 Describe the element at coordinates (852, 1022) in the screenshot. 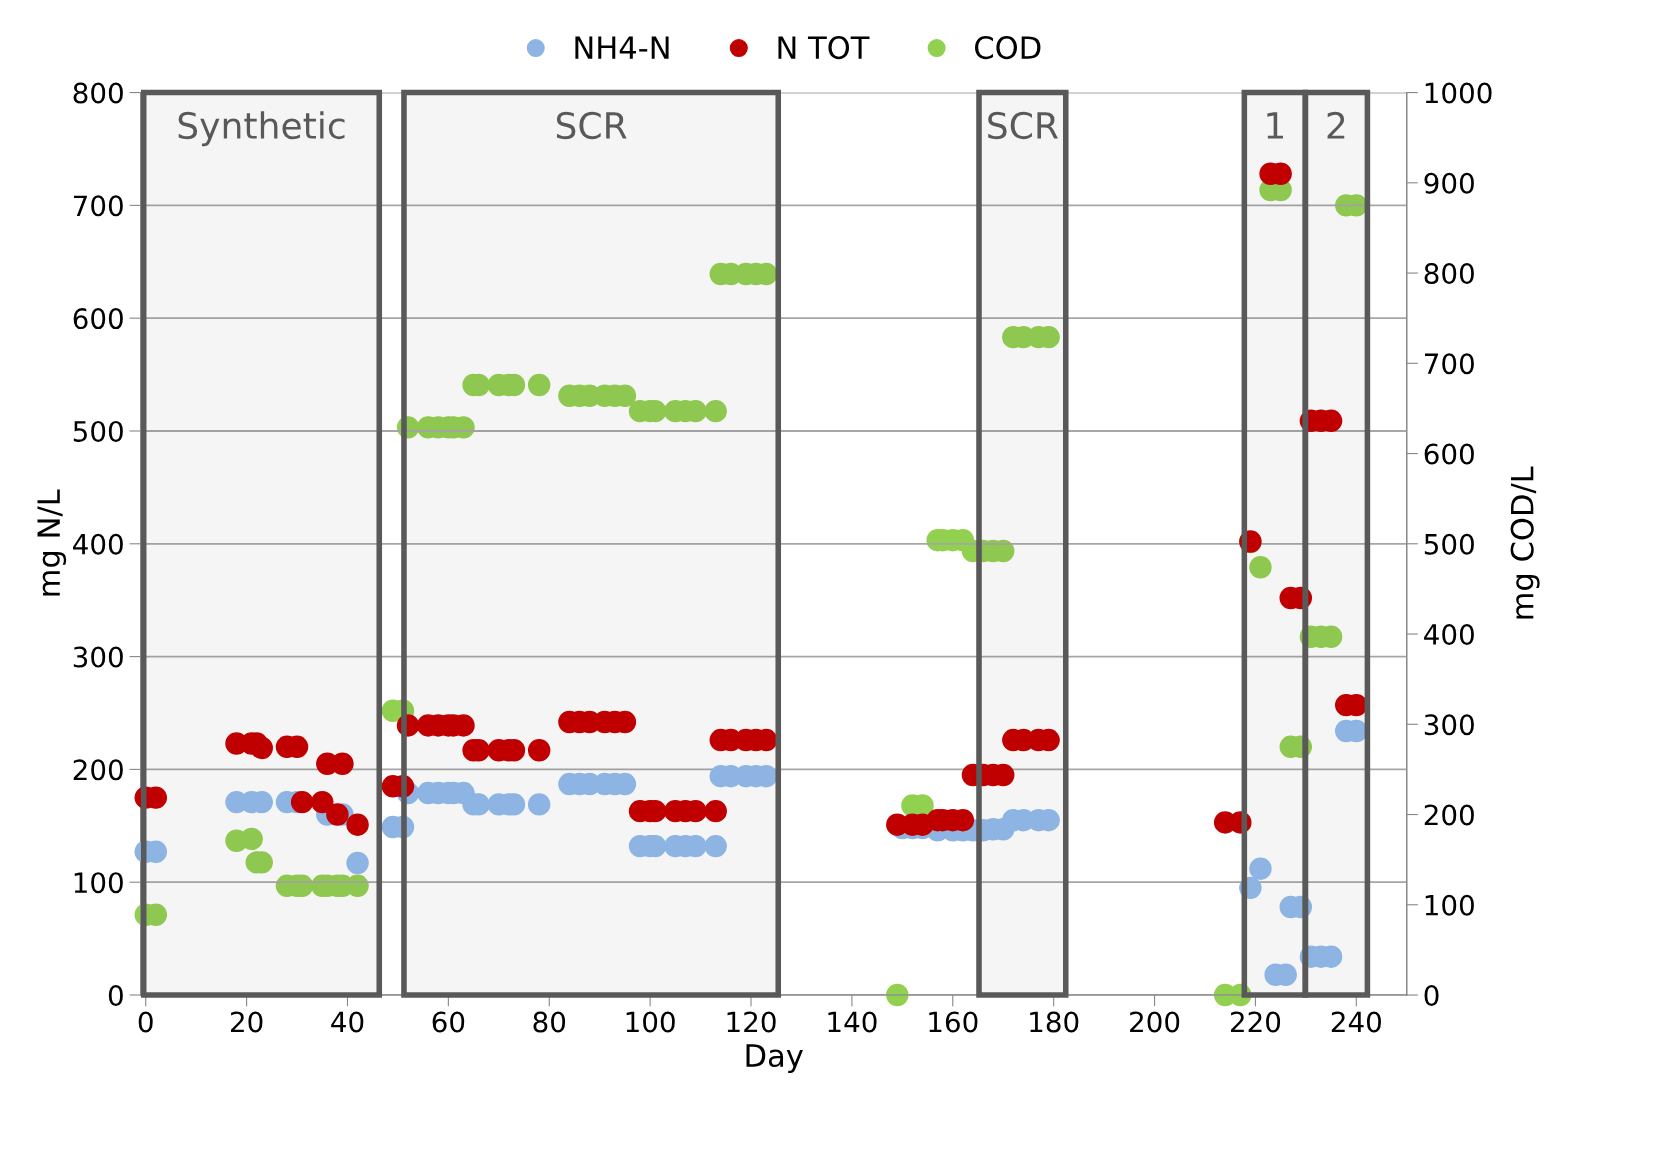

I see `x-tick-label: 140` at that location.